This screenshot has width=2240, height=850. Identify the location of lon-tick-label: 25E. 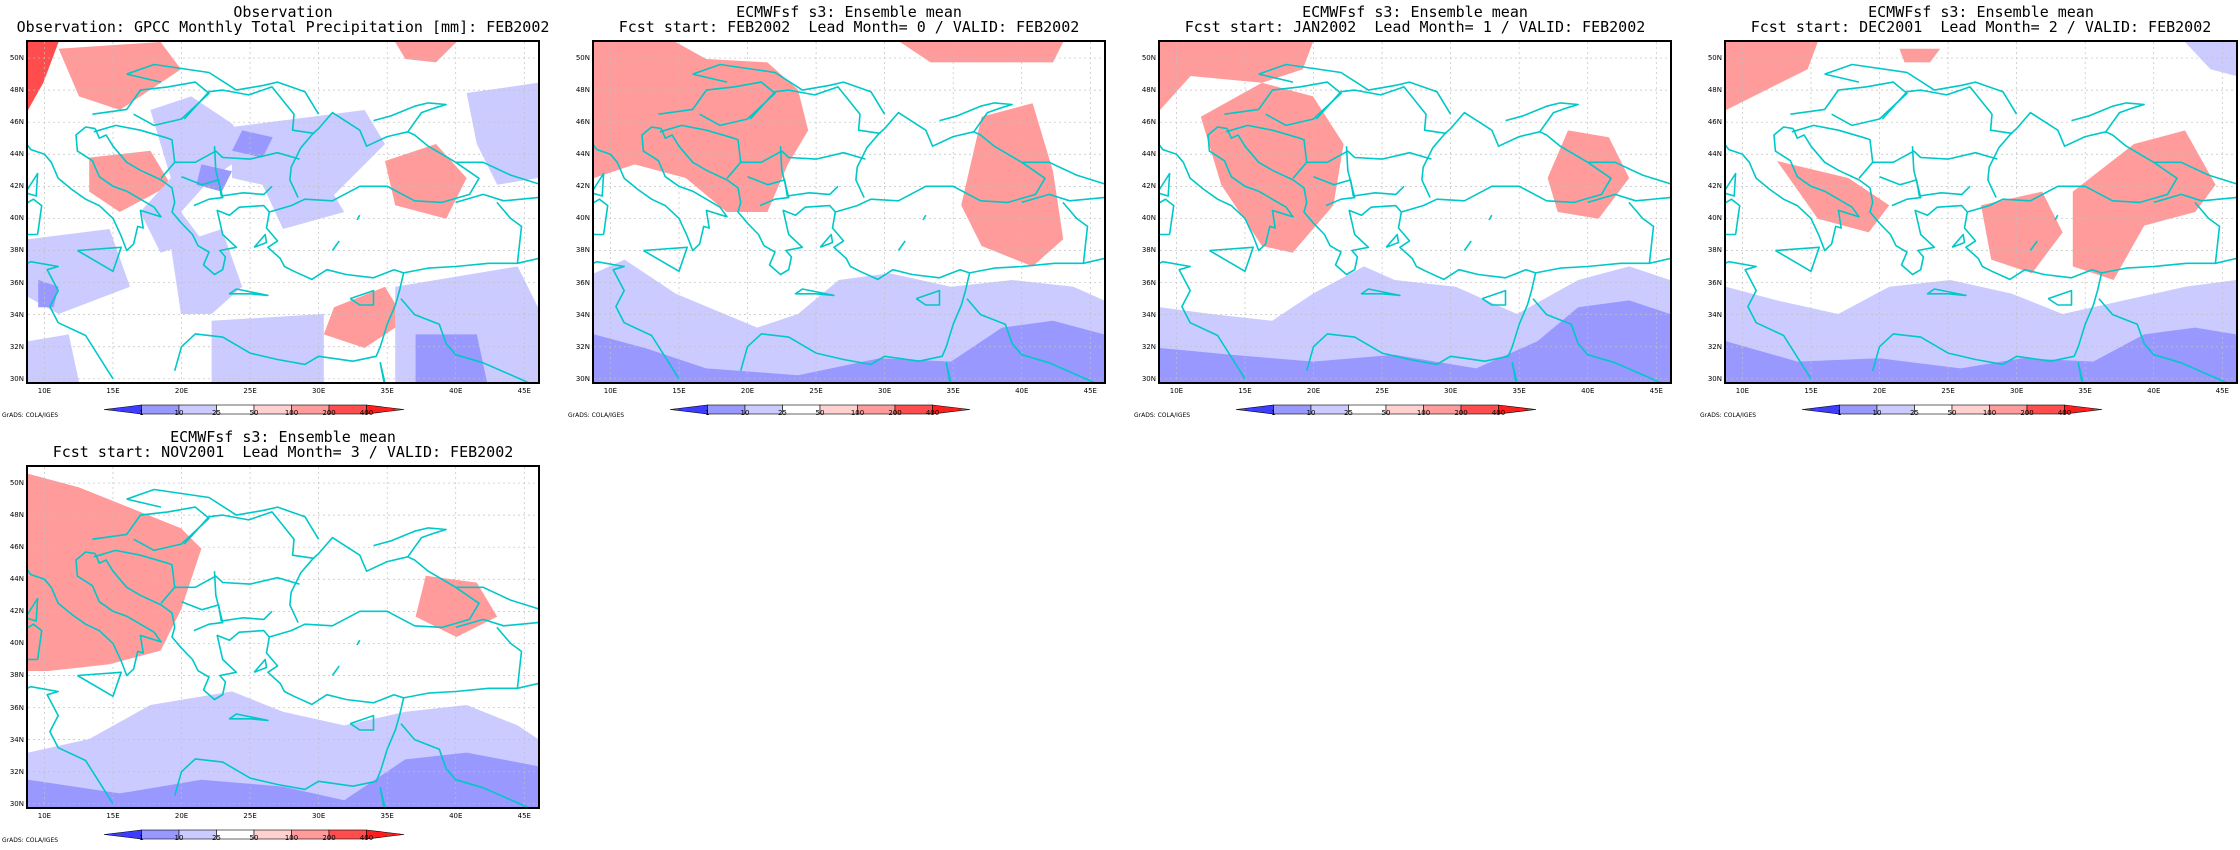
(250, 391).